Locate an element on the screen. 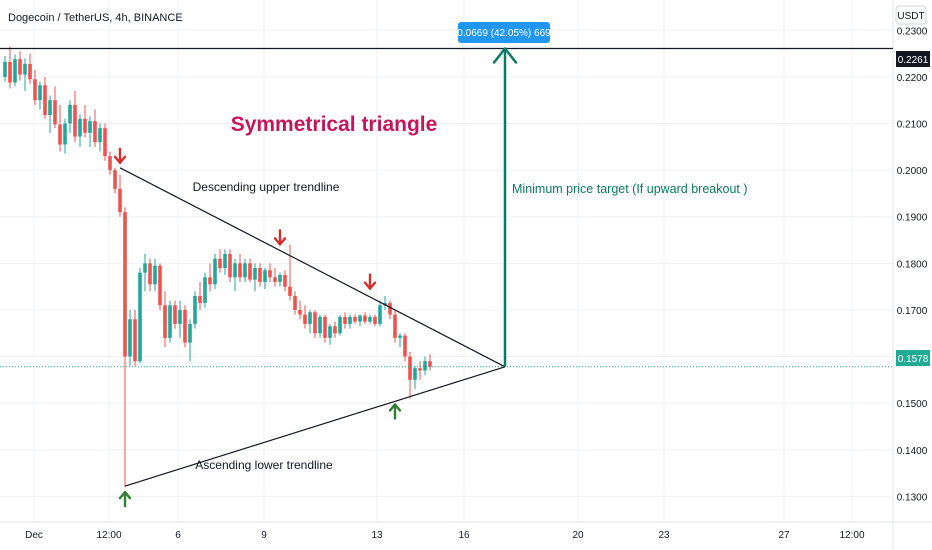 This screenshot has height=550, width=932. y-tick-label: 0.1300 is located at coordinates (912, 497).